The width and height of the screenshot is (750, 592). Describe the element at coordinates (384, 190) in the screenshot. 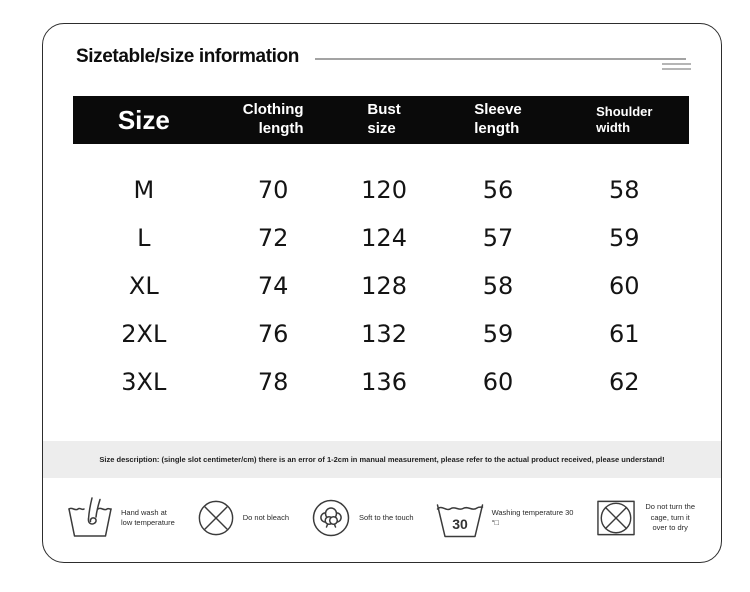

I see `bust-size-value: 120` at that location.